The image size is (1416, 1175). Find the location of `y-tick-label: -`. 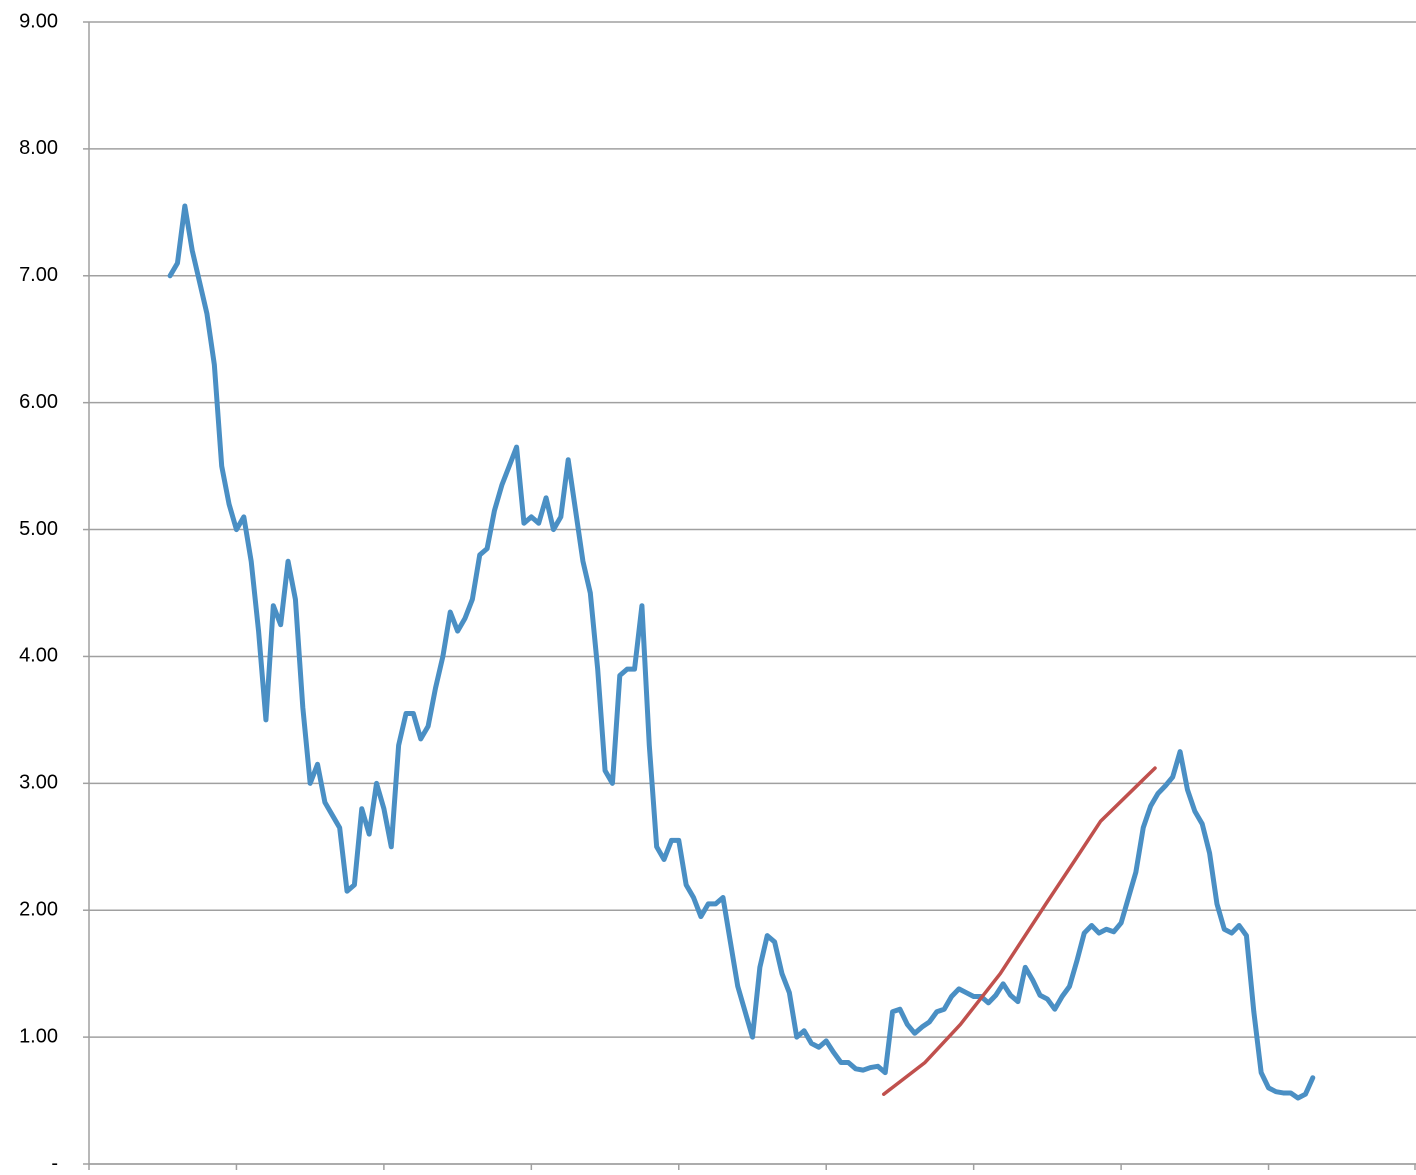

y-tick-label: - is located at coordinates (54, 1161).